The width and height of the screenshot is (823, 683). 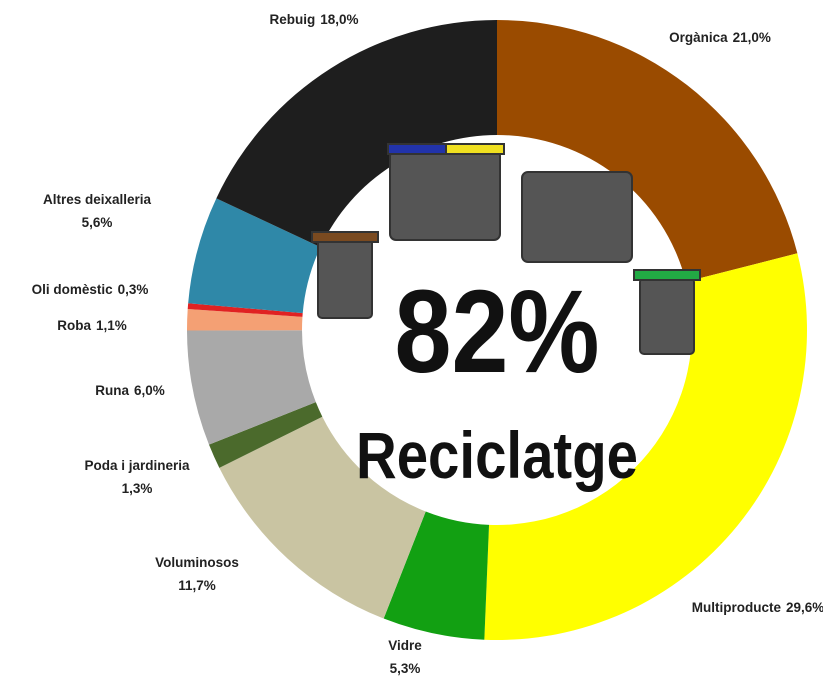 I want to click on slice-label: Voluminosos 11,7%, so click(x=197, y=574).